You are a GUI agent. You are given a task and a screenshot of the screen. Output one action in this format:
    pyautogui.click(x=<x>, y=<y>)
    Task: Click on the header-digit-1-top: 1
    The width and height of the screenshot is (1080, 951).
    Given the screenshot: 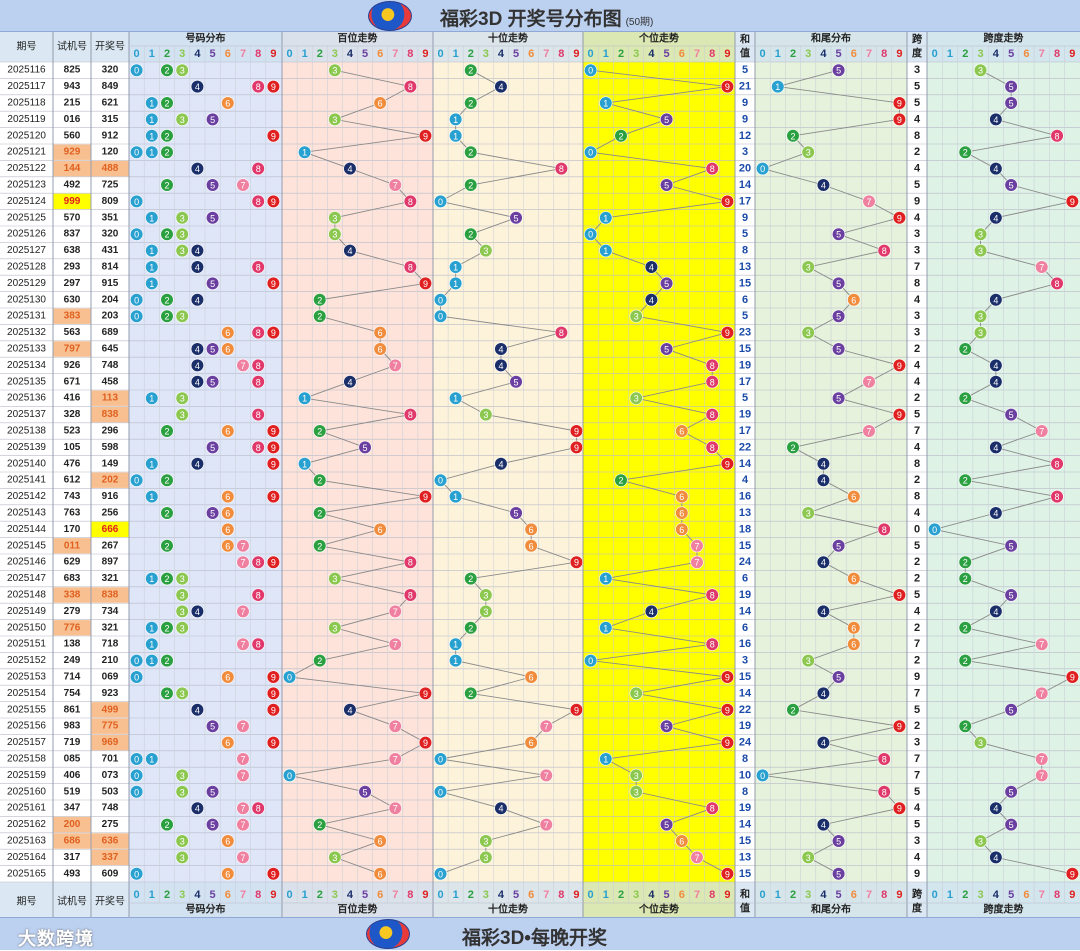 What is the action you would take?
    pyautogui.click(x=152, y=54)
    